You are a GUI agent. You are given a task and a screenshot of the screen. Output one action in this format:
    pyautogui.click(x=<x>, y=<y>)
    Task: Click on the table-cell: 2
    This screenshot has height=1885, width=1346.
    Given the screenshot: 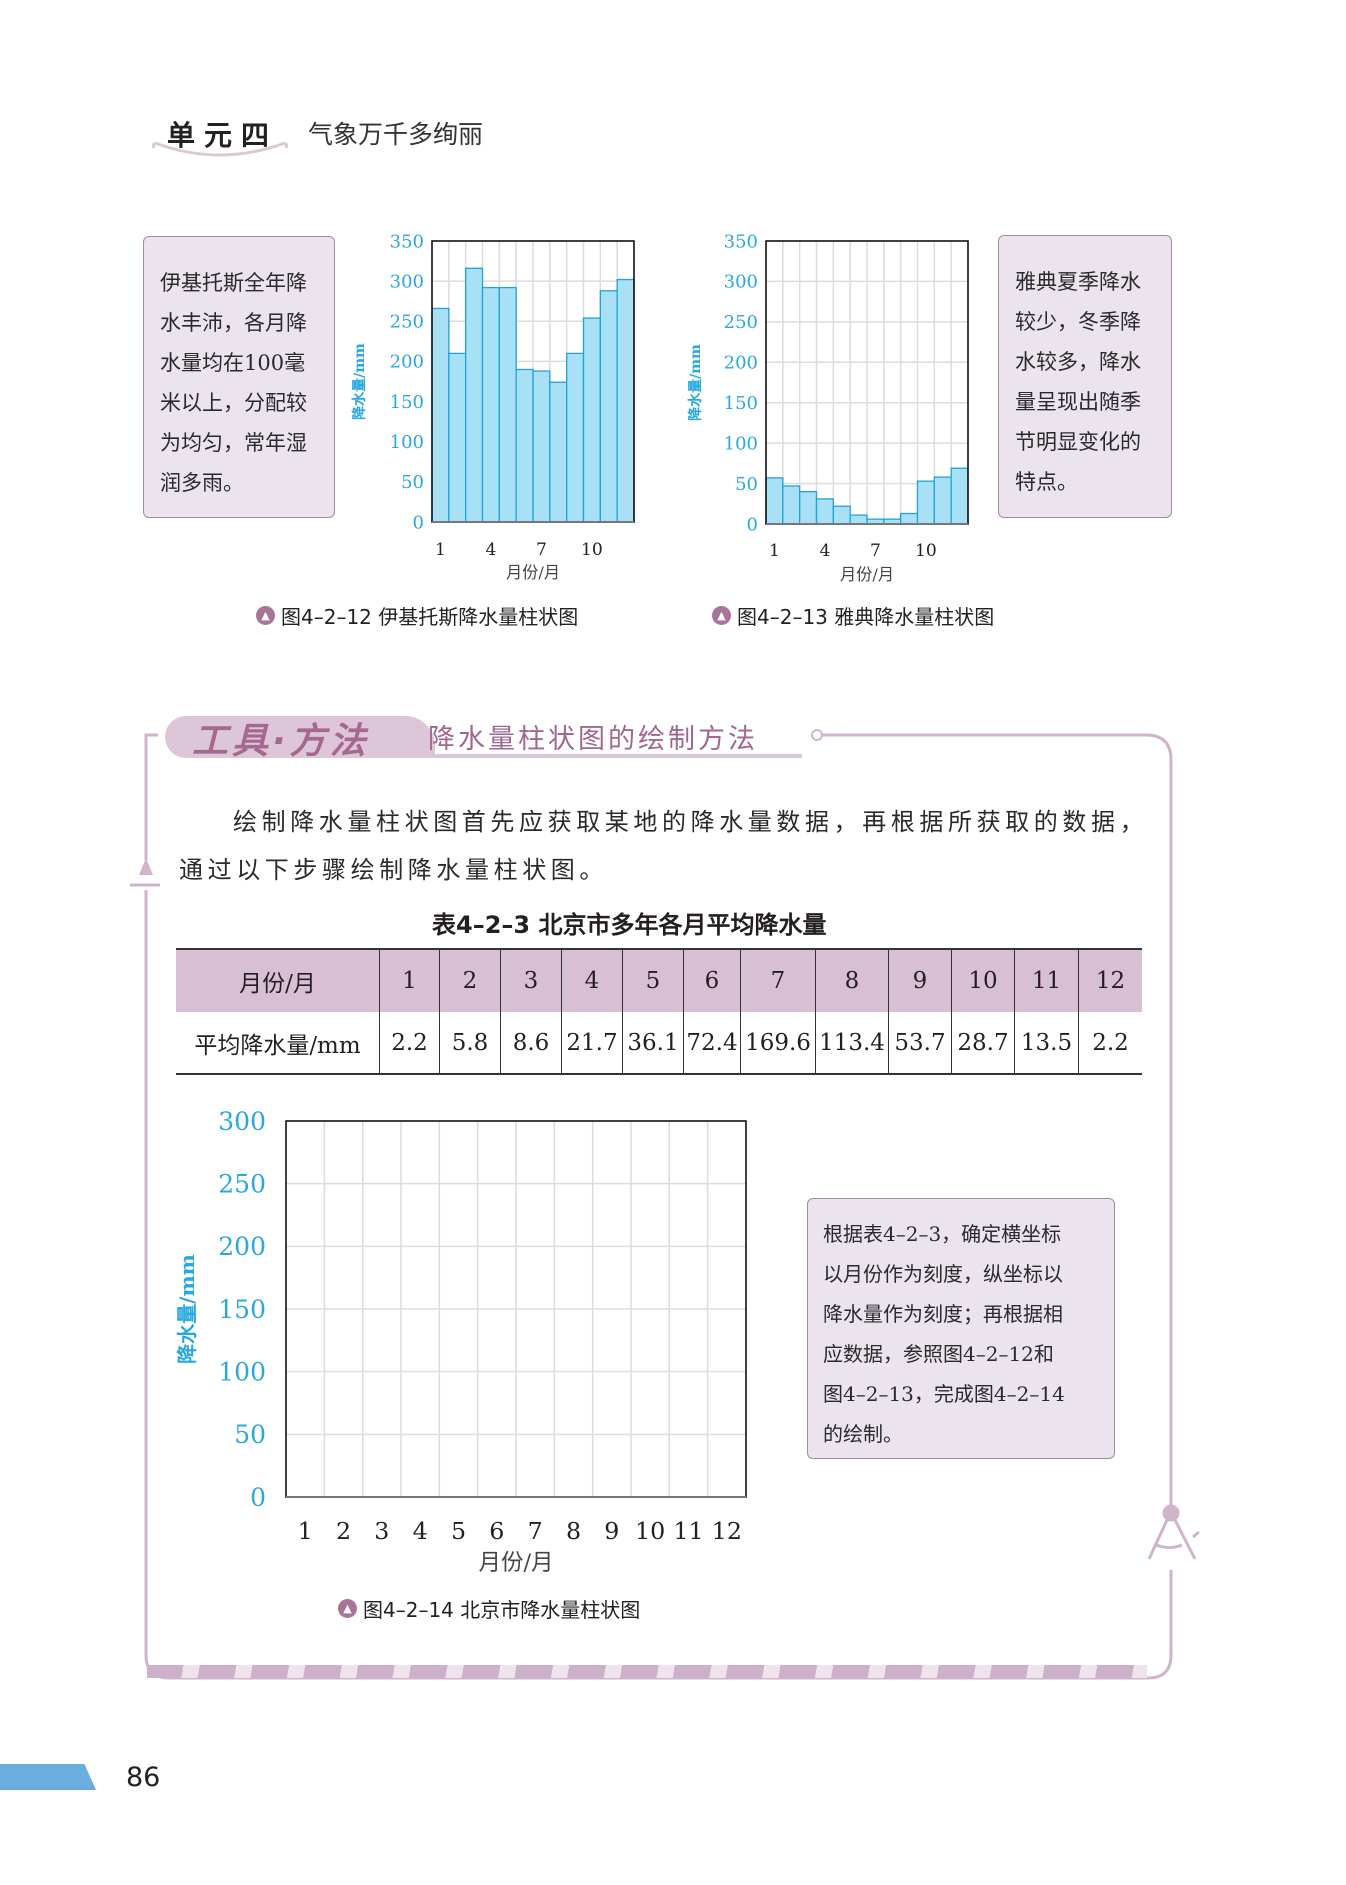 What is the action you would take?
    pyautogui.click(x=470, y=980)
    